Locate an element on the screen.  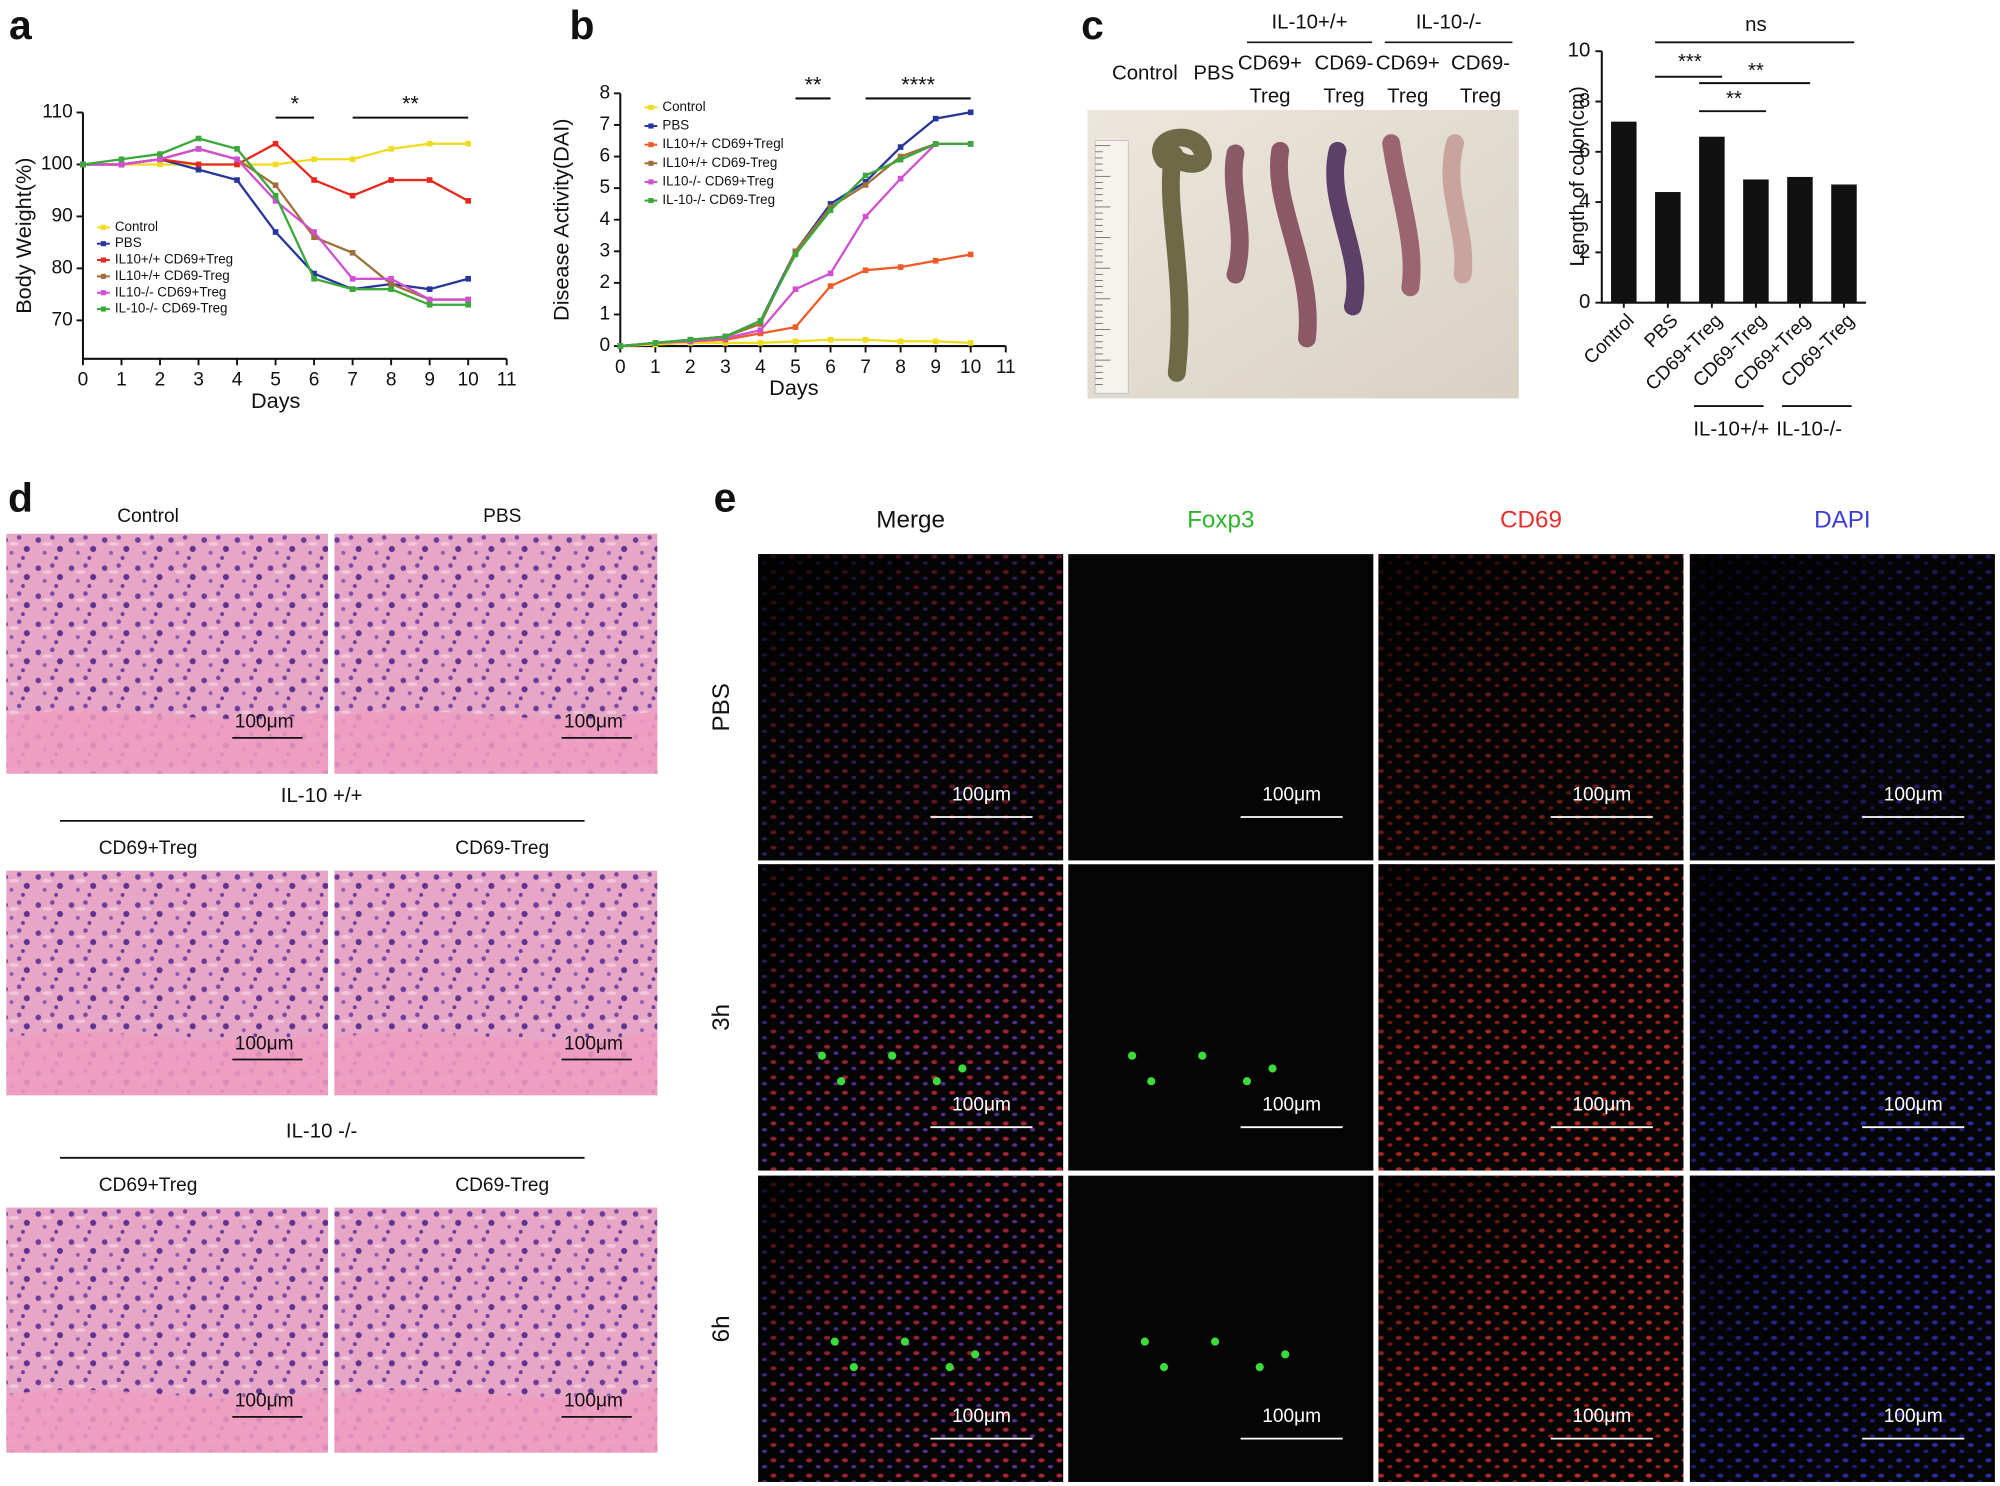
legend-label: IL-10-/- CD69-Treg is located at coordinates (718, 199).